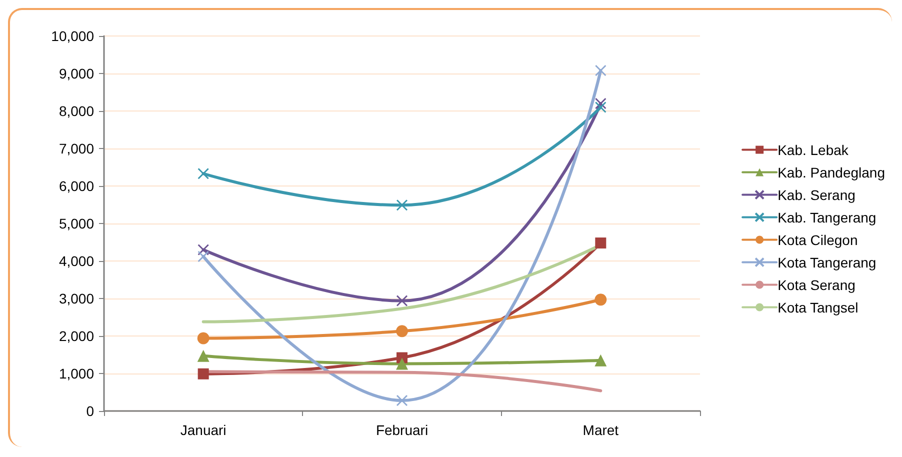 This screenshot has height=457, width=902. I want to click on y-tick-label: 3,000, so click(76, 298).